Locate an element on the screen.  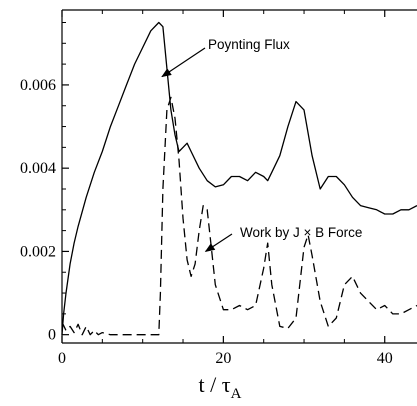
x-tick-label: 40 is located at coordinates (385, 358).